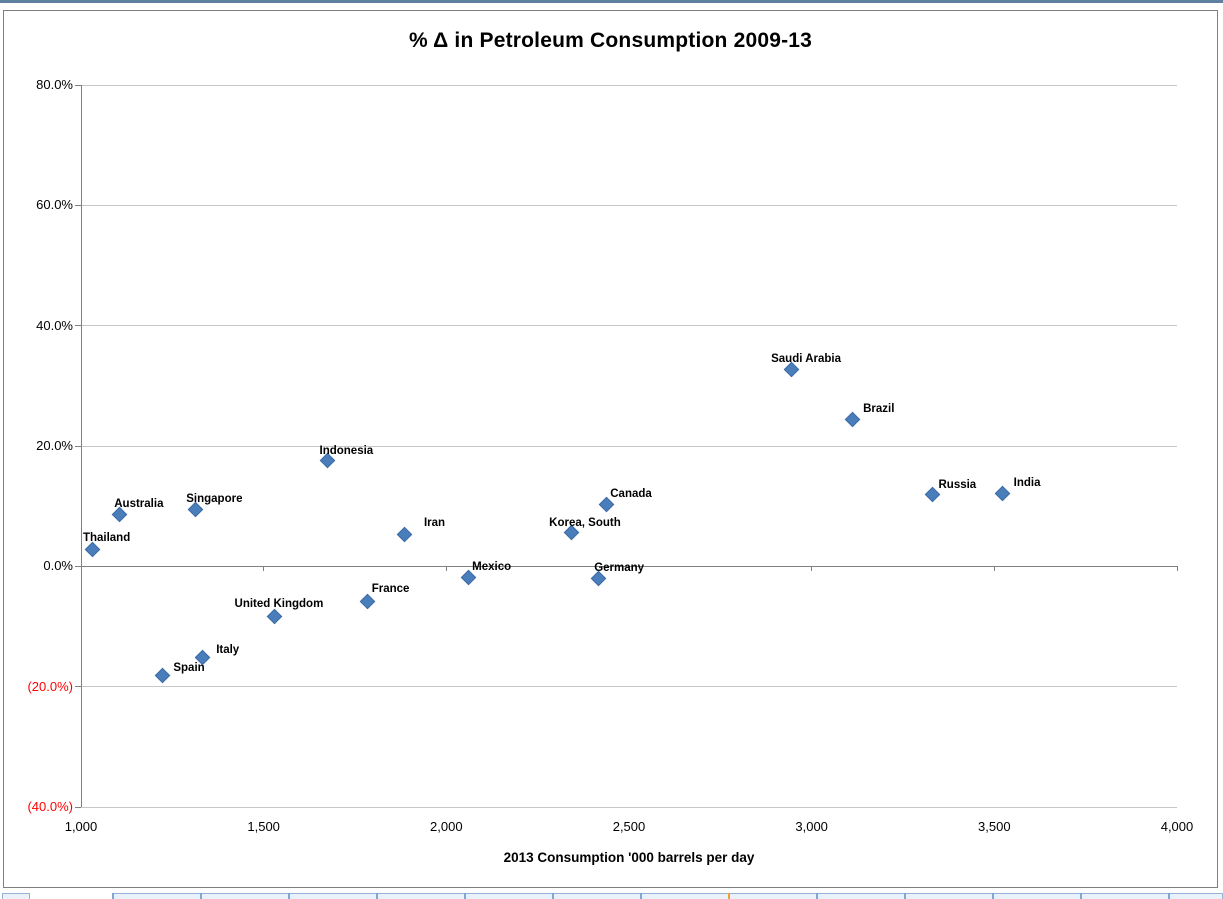 The height and width of the screenshot is (899, 1223). I want to click on y-axis-line, so click(81, 446).